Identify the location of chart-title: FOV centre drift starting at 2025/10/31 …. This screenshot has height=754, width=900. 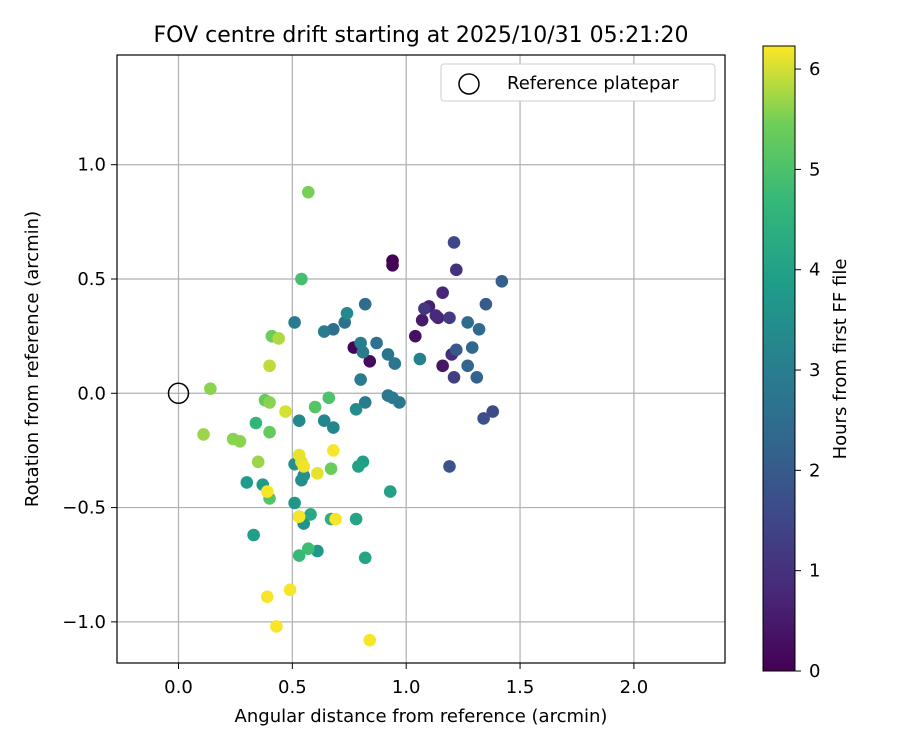
(421, 35).